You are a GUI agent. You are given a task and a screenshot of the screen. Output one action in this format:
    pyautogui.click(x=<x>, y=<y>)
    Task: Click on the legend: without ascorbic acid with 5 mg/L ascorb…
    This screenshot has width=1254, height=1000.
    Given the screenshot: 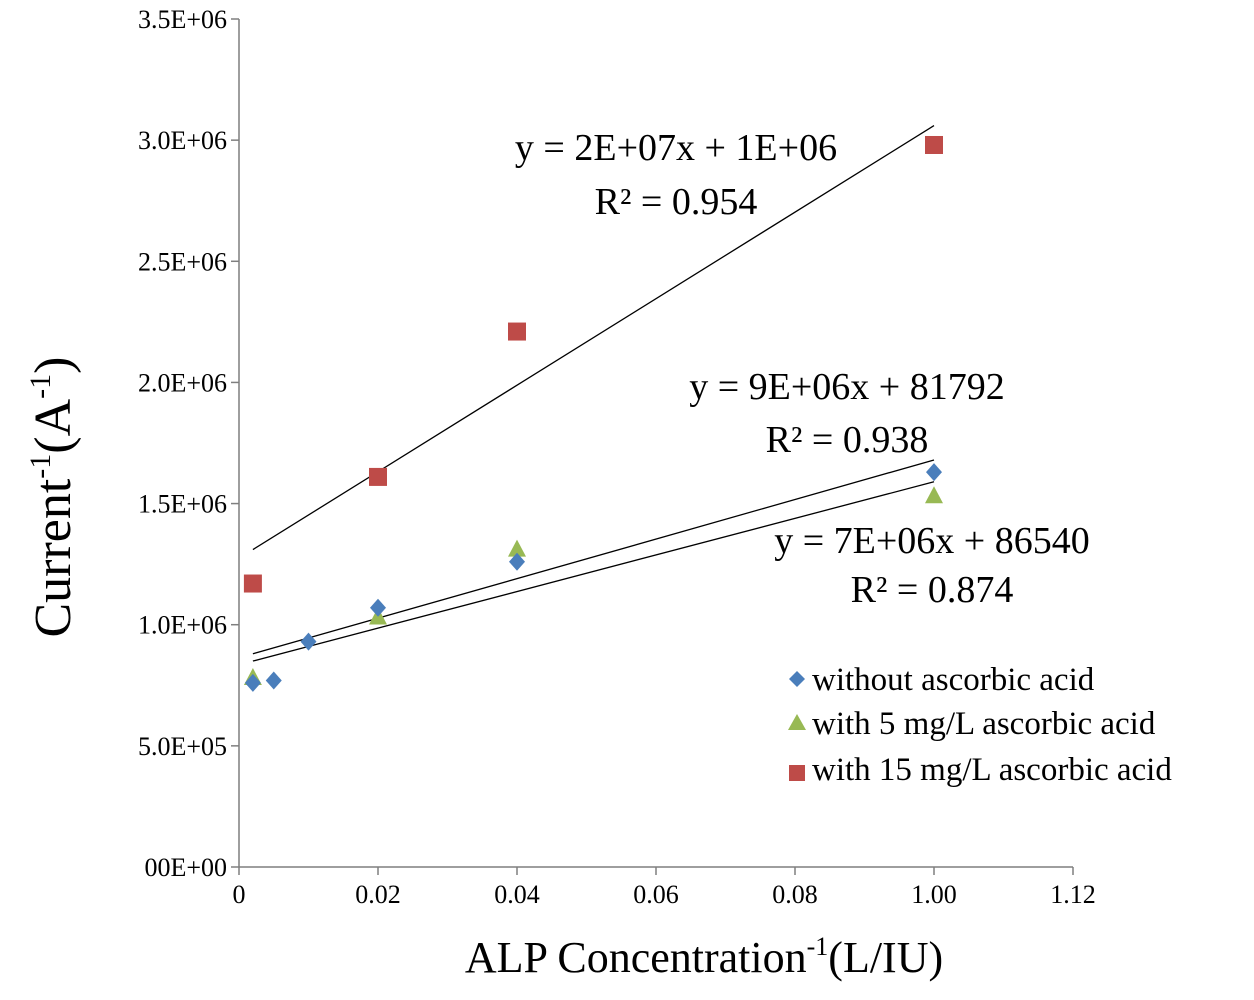 What is the action you would take?
    pyautogui.click(x=980, y=725)
    